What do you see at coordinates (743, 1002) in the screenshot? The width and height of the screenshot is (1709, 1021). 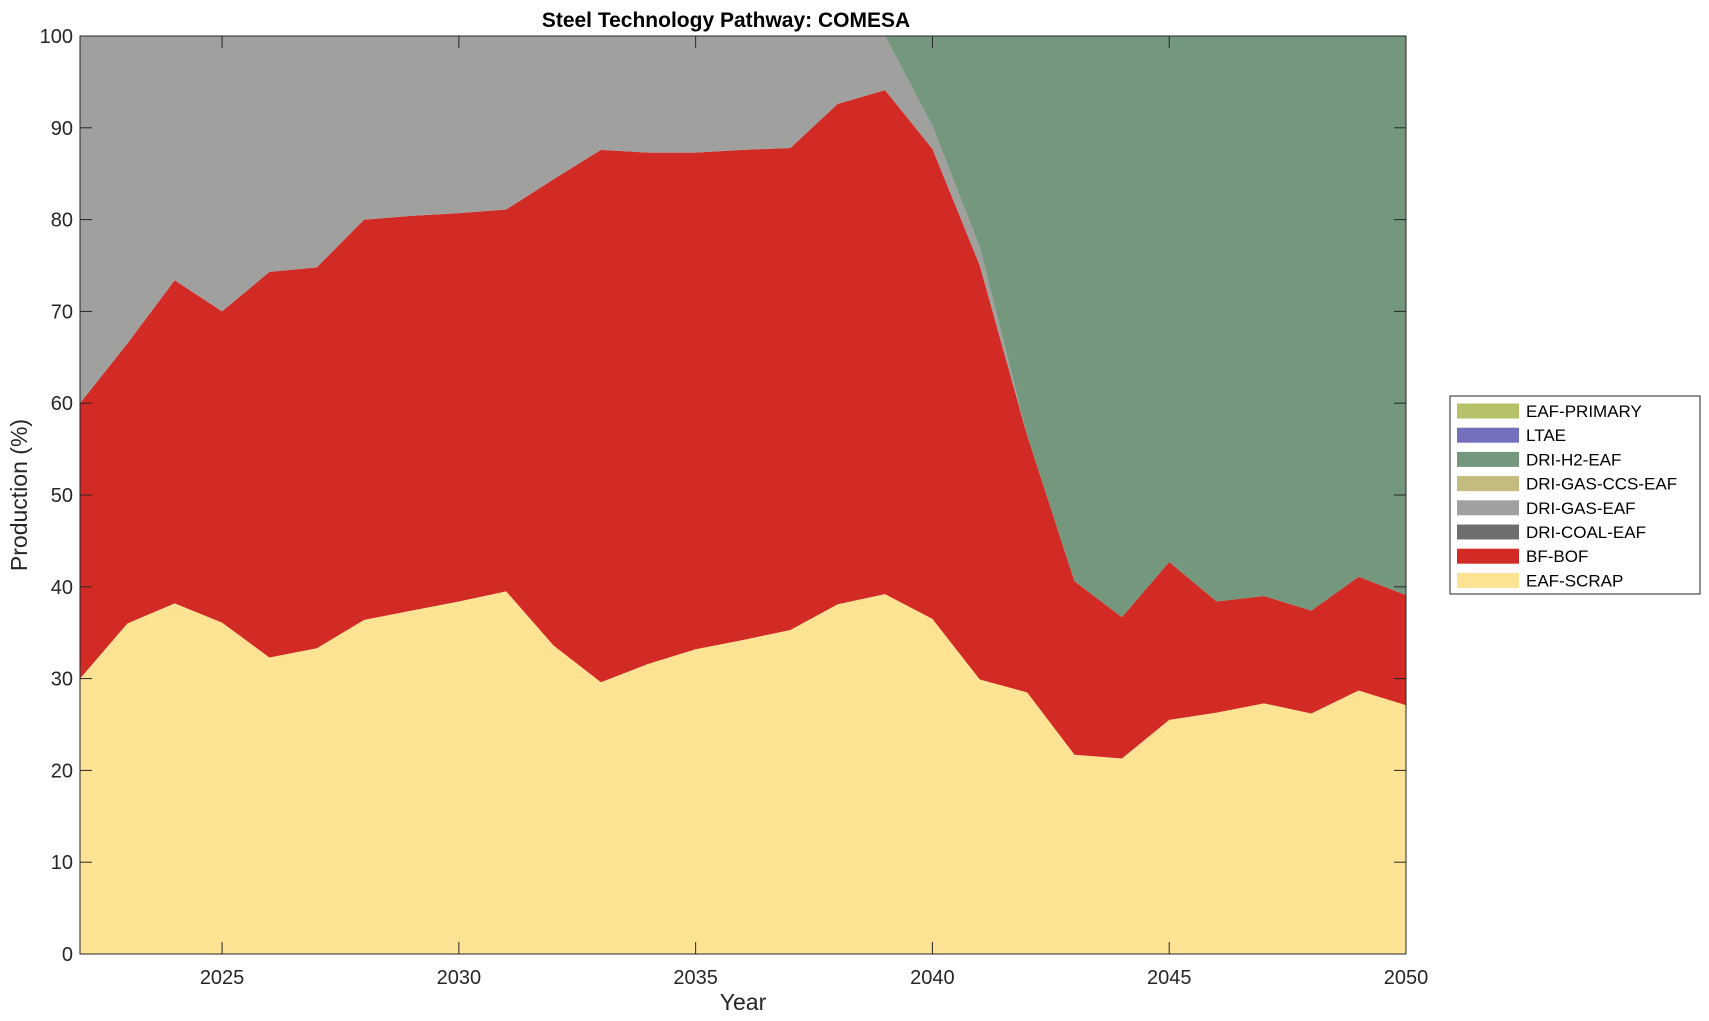 I see `x-axis-title: Year` at bounding box center [743, 1002].